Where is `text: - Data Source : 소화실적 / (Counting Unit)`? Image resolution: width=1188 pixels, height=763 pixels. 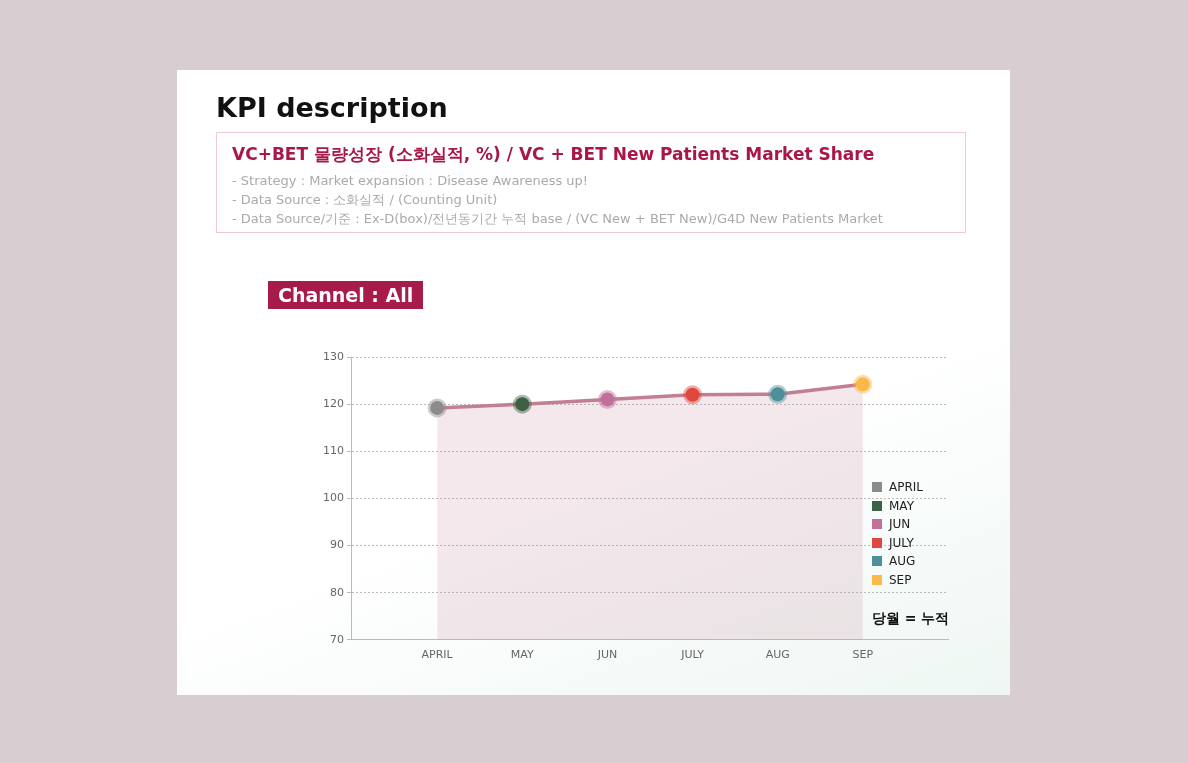
text: - Data Source : 소화실적 / (Counting Unit) is located at coordinates (365, 200).